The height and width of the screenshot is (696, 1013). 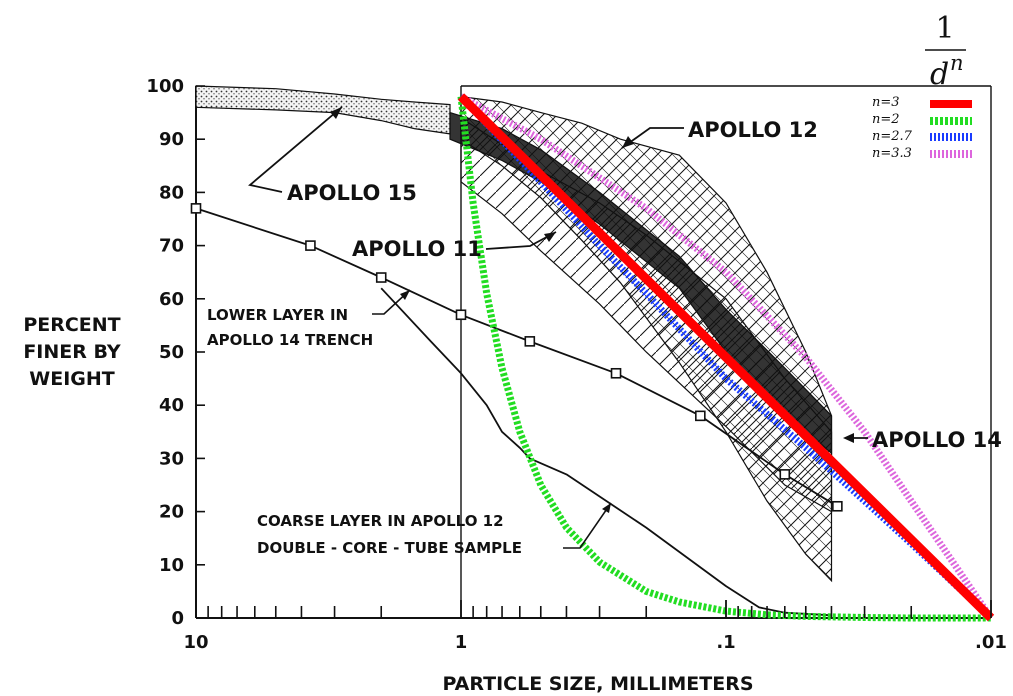 I want to click on annotation-apollo-14: APOLLO 14, so click(x=937, y=440).